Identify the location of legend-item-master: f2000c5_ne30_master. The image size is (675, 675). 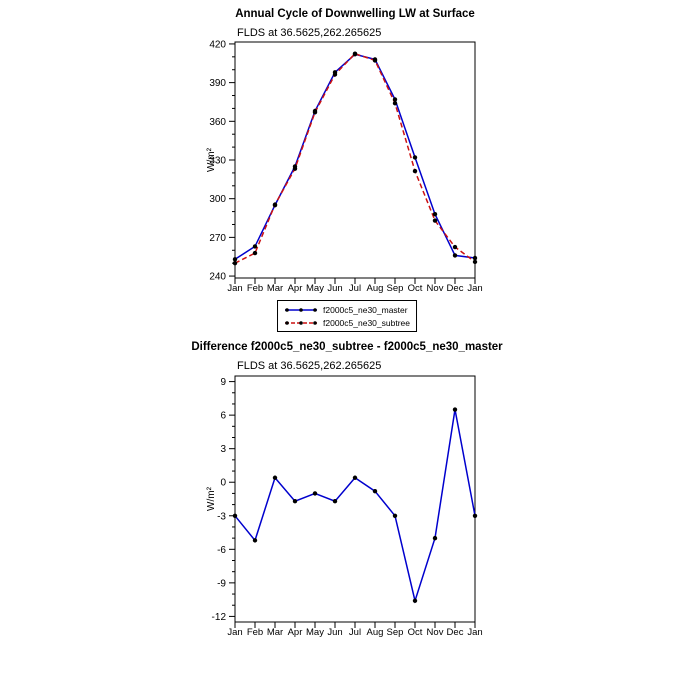
(347, 309).